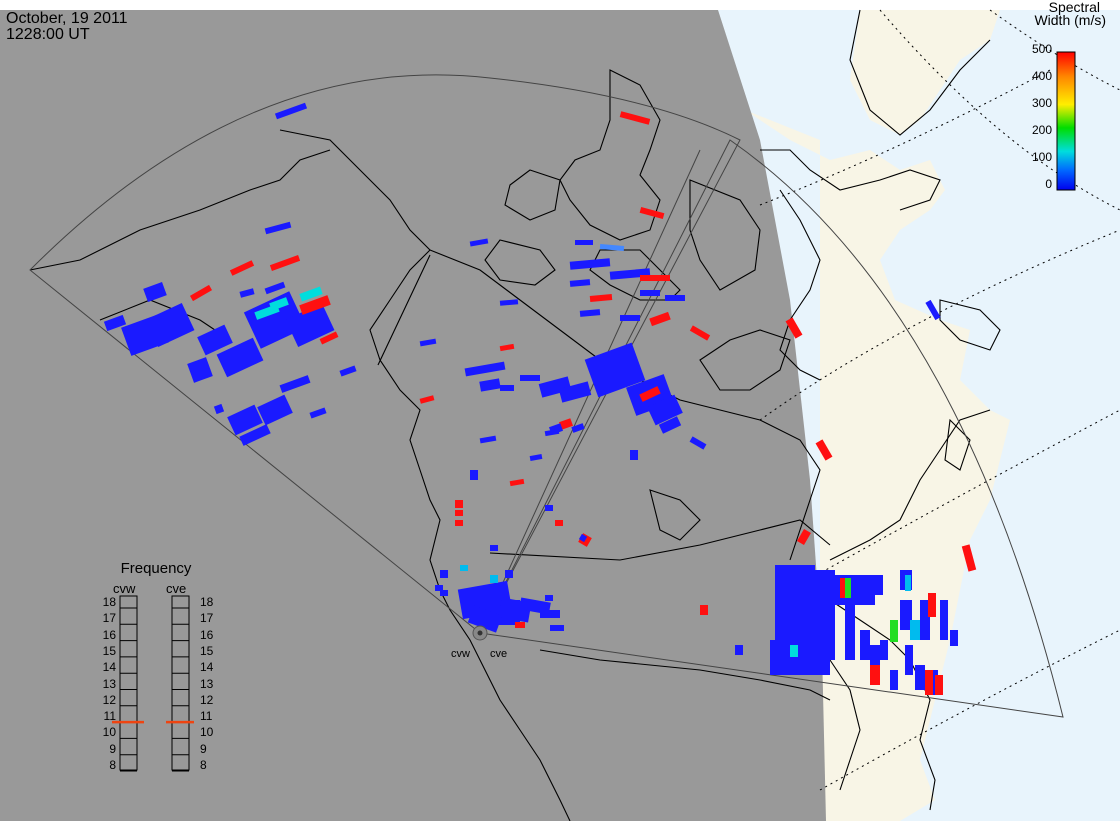  Describe the element at coordinates (203, 765) in the screenshot. I see `frequency-scale-right-8: 8` at that location.